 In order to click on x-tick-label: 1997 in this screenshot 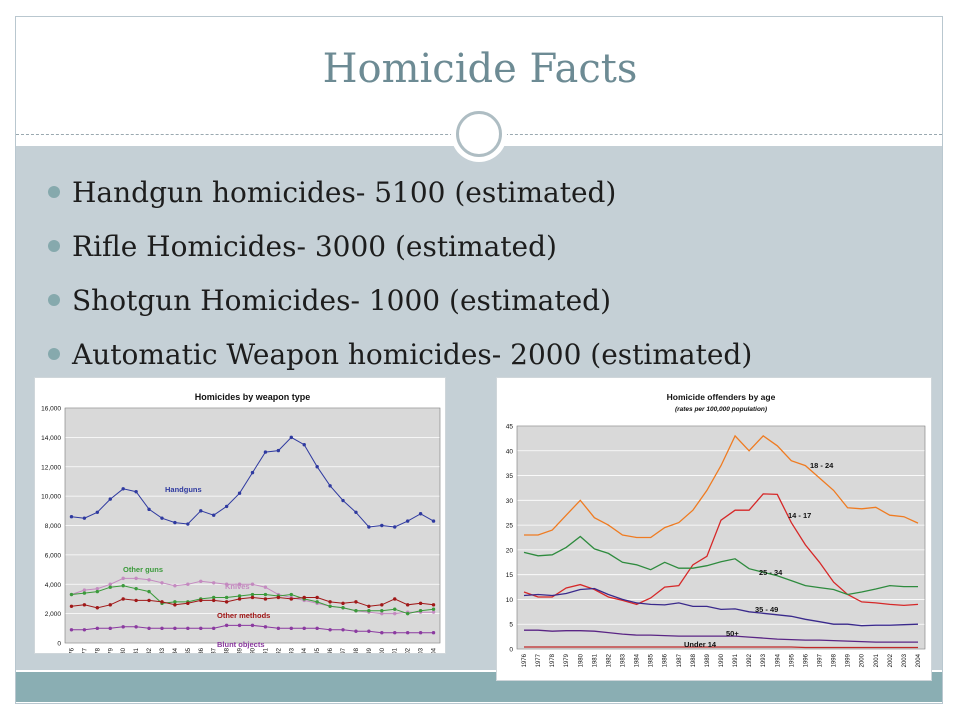, I will do `click(344, 650)`.